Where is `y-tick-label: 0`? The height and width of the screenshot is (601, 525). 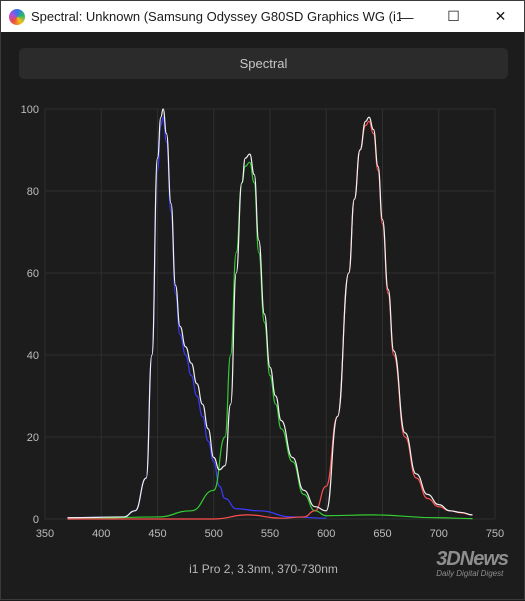 y-tick-label: 0 is located at coordinates (36, 520).